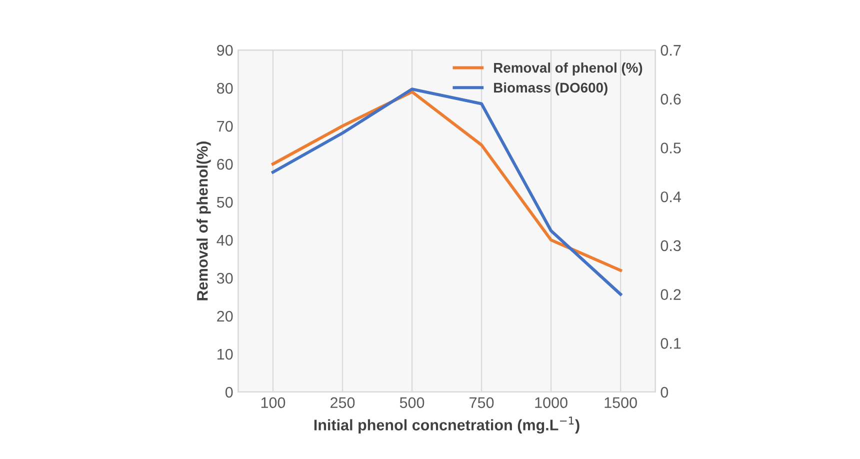 This screenshot has width=860, height=459. Describe the element at coordinates (225, 354) in the screenshot. I see `y-tick-label: 10` at that location.